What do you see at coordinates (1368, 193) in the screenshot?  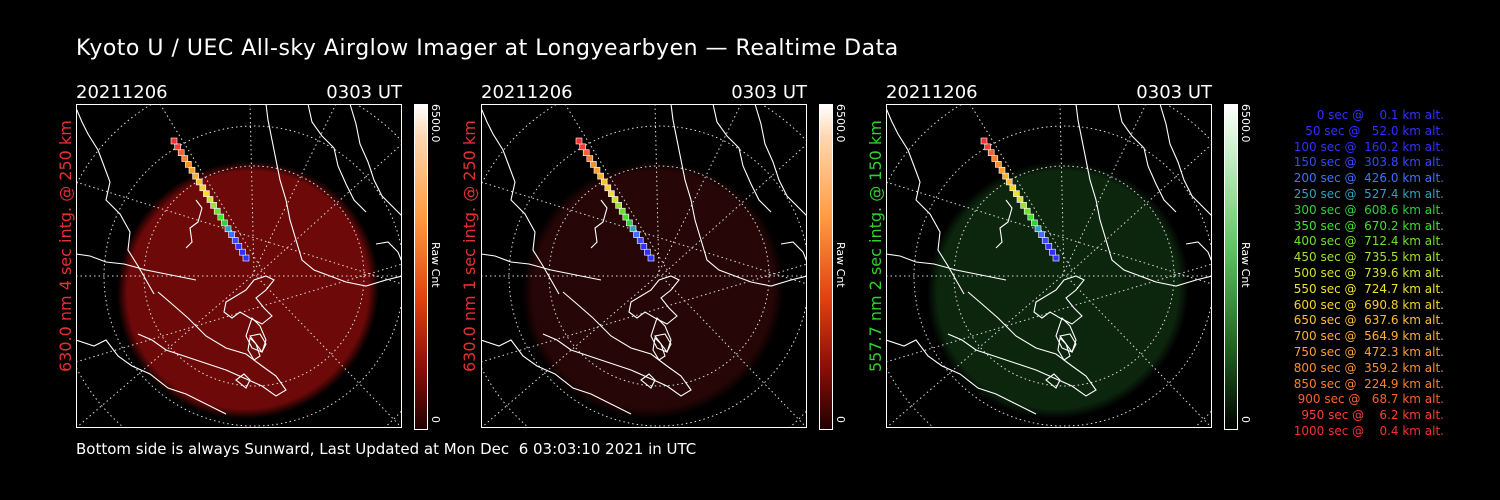 I see `legend-entry: 250 sec @ 527.4 km alt.` at bounding box center [1368, 193].